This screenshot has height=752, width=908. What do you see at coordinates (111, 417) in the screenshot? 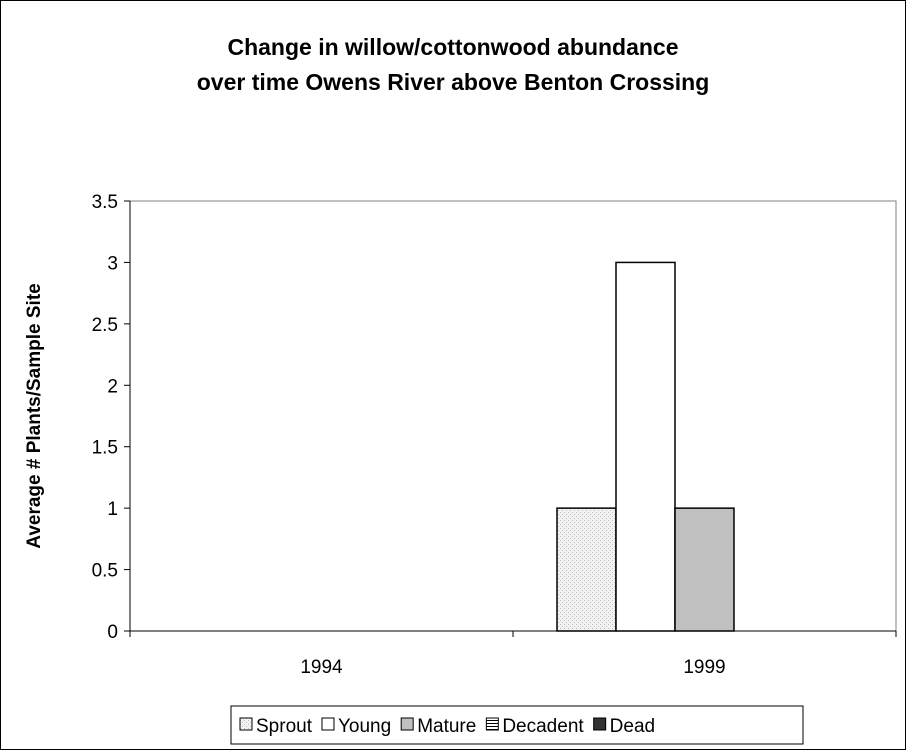
I see `y-axis: 0 0.5 1 1.5 2 2.5 3 3.5` at bounding box center [111, 417].